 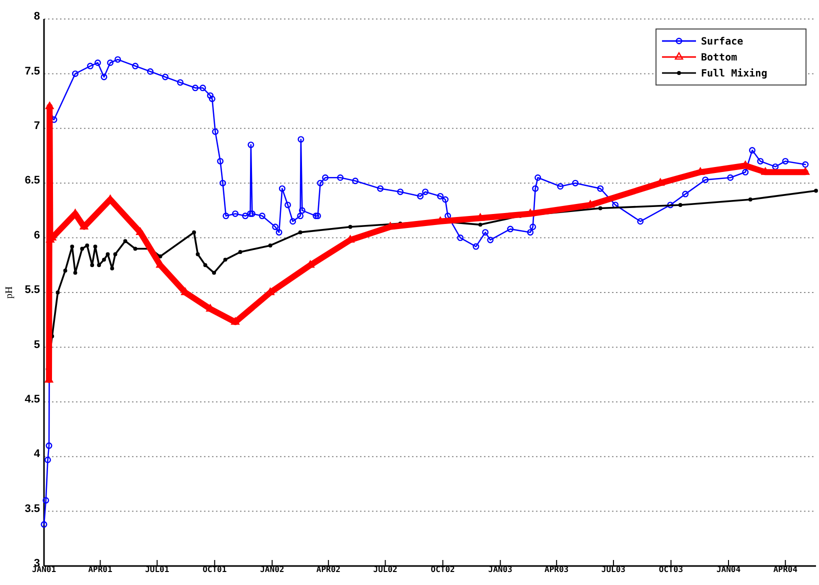 What do you see at coordinates (37, 344) in the screenshot?
I see `y-tick-label: 5` at bounding box center [37, 344].